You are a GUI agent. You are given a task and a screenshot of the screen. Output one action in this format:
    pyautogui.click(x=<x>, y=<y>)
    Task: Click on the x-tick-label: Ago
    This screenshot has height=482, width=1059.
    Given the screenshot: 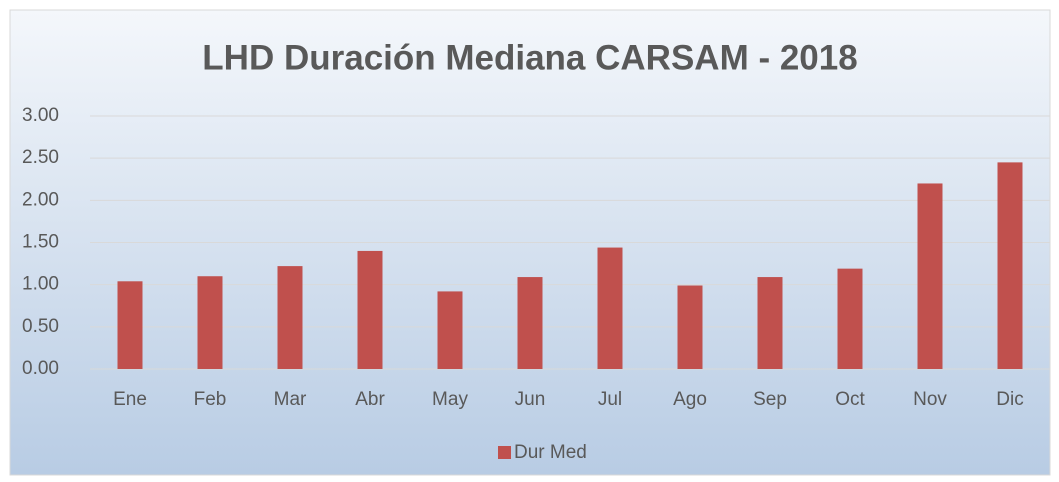 What is the action you would take?
    pyautogui.click(x=690, y=399)
    